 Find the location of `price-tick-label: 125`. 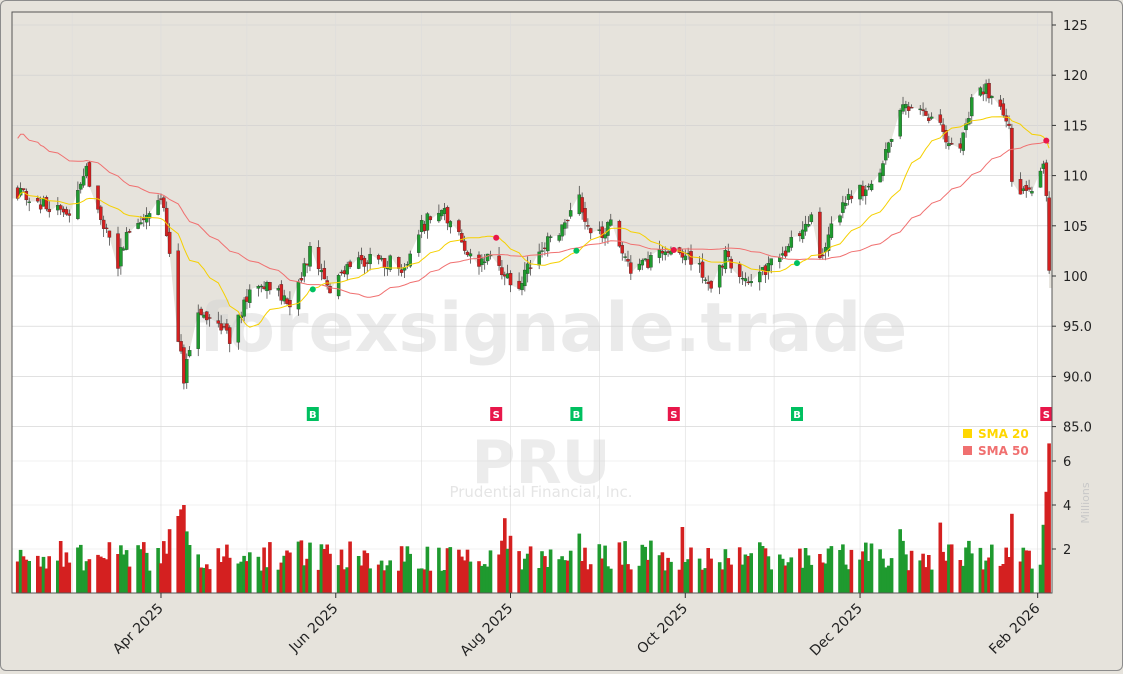

price-tick-label: 125 is located at coordinates (1075, 26).